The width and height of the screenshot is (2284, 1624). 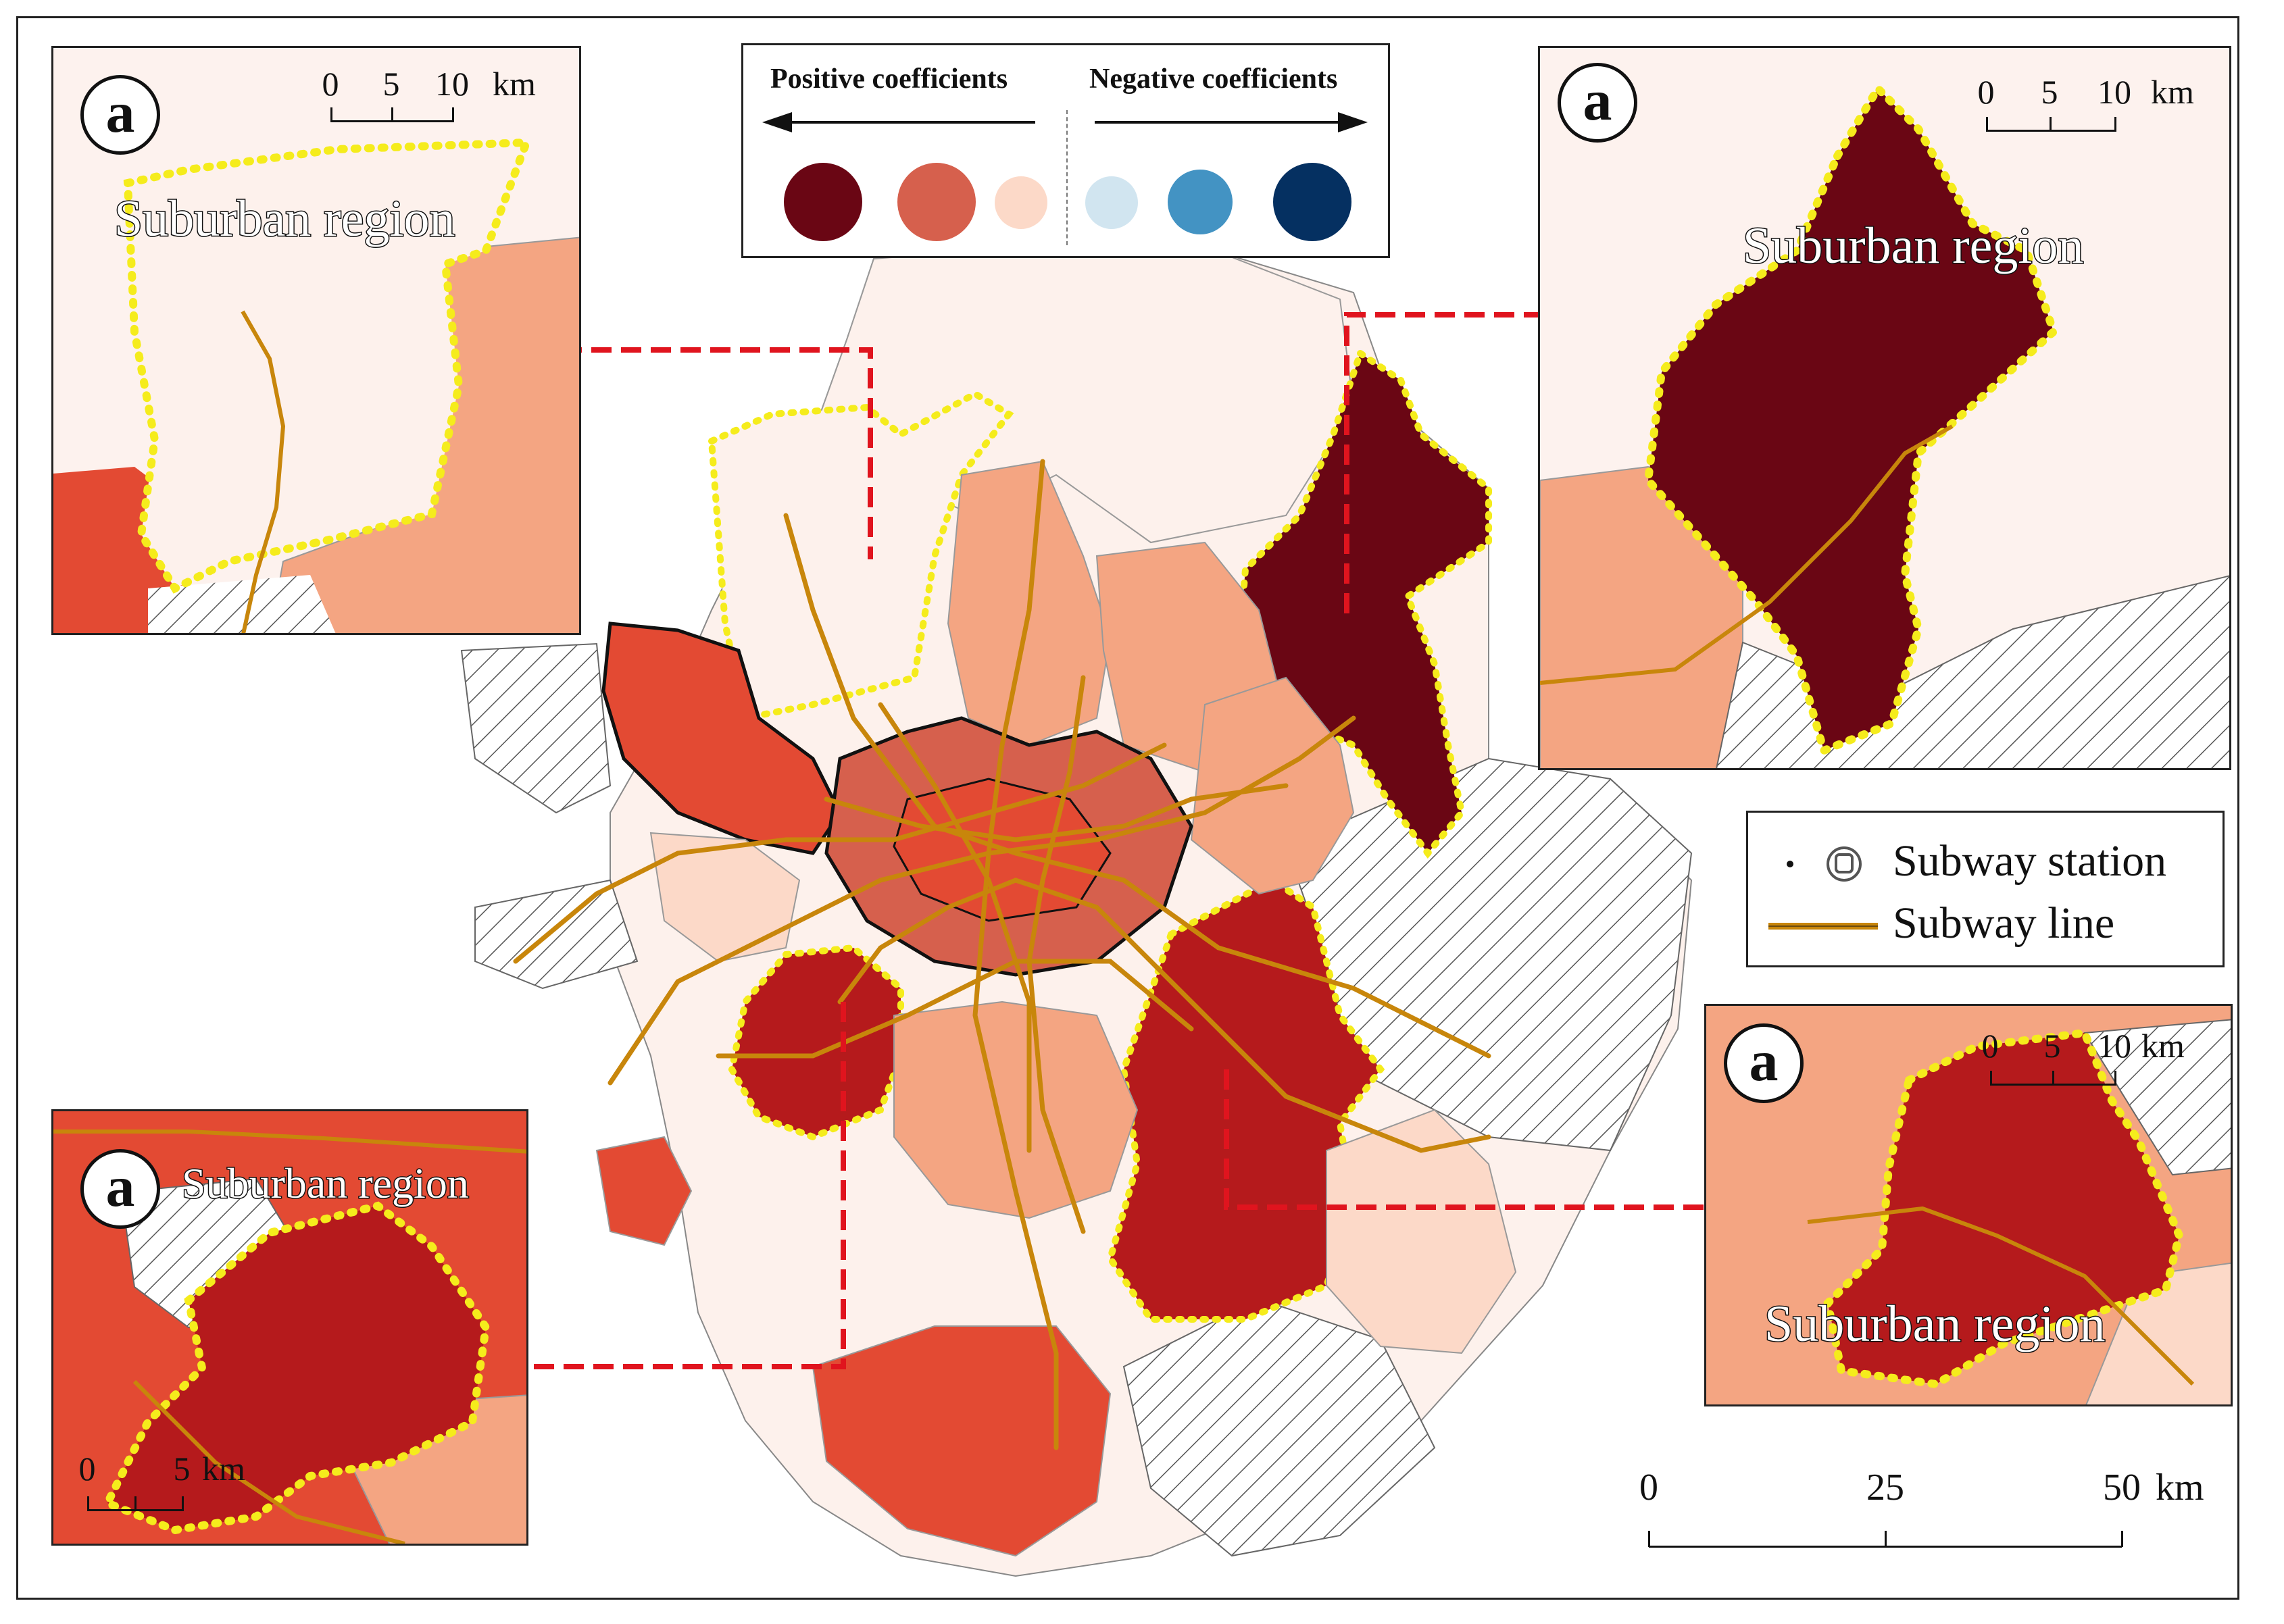 I want to click on inset-top-right: a Suburban region 0 5 10 km, so click(x=1884, y=408).